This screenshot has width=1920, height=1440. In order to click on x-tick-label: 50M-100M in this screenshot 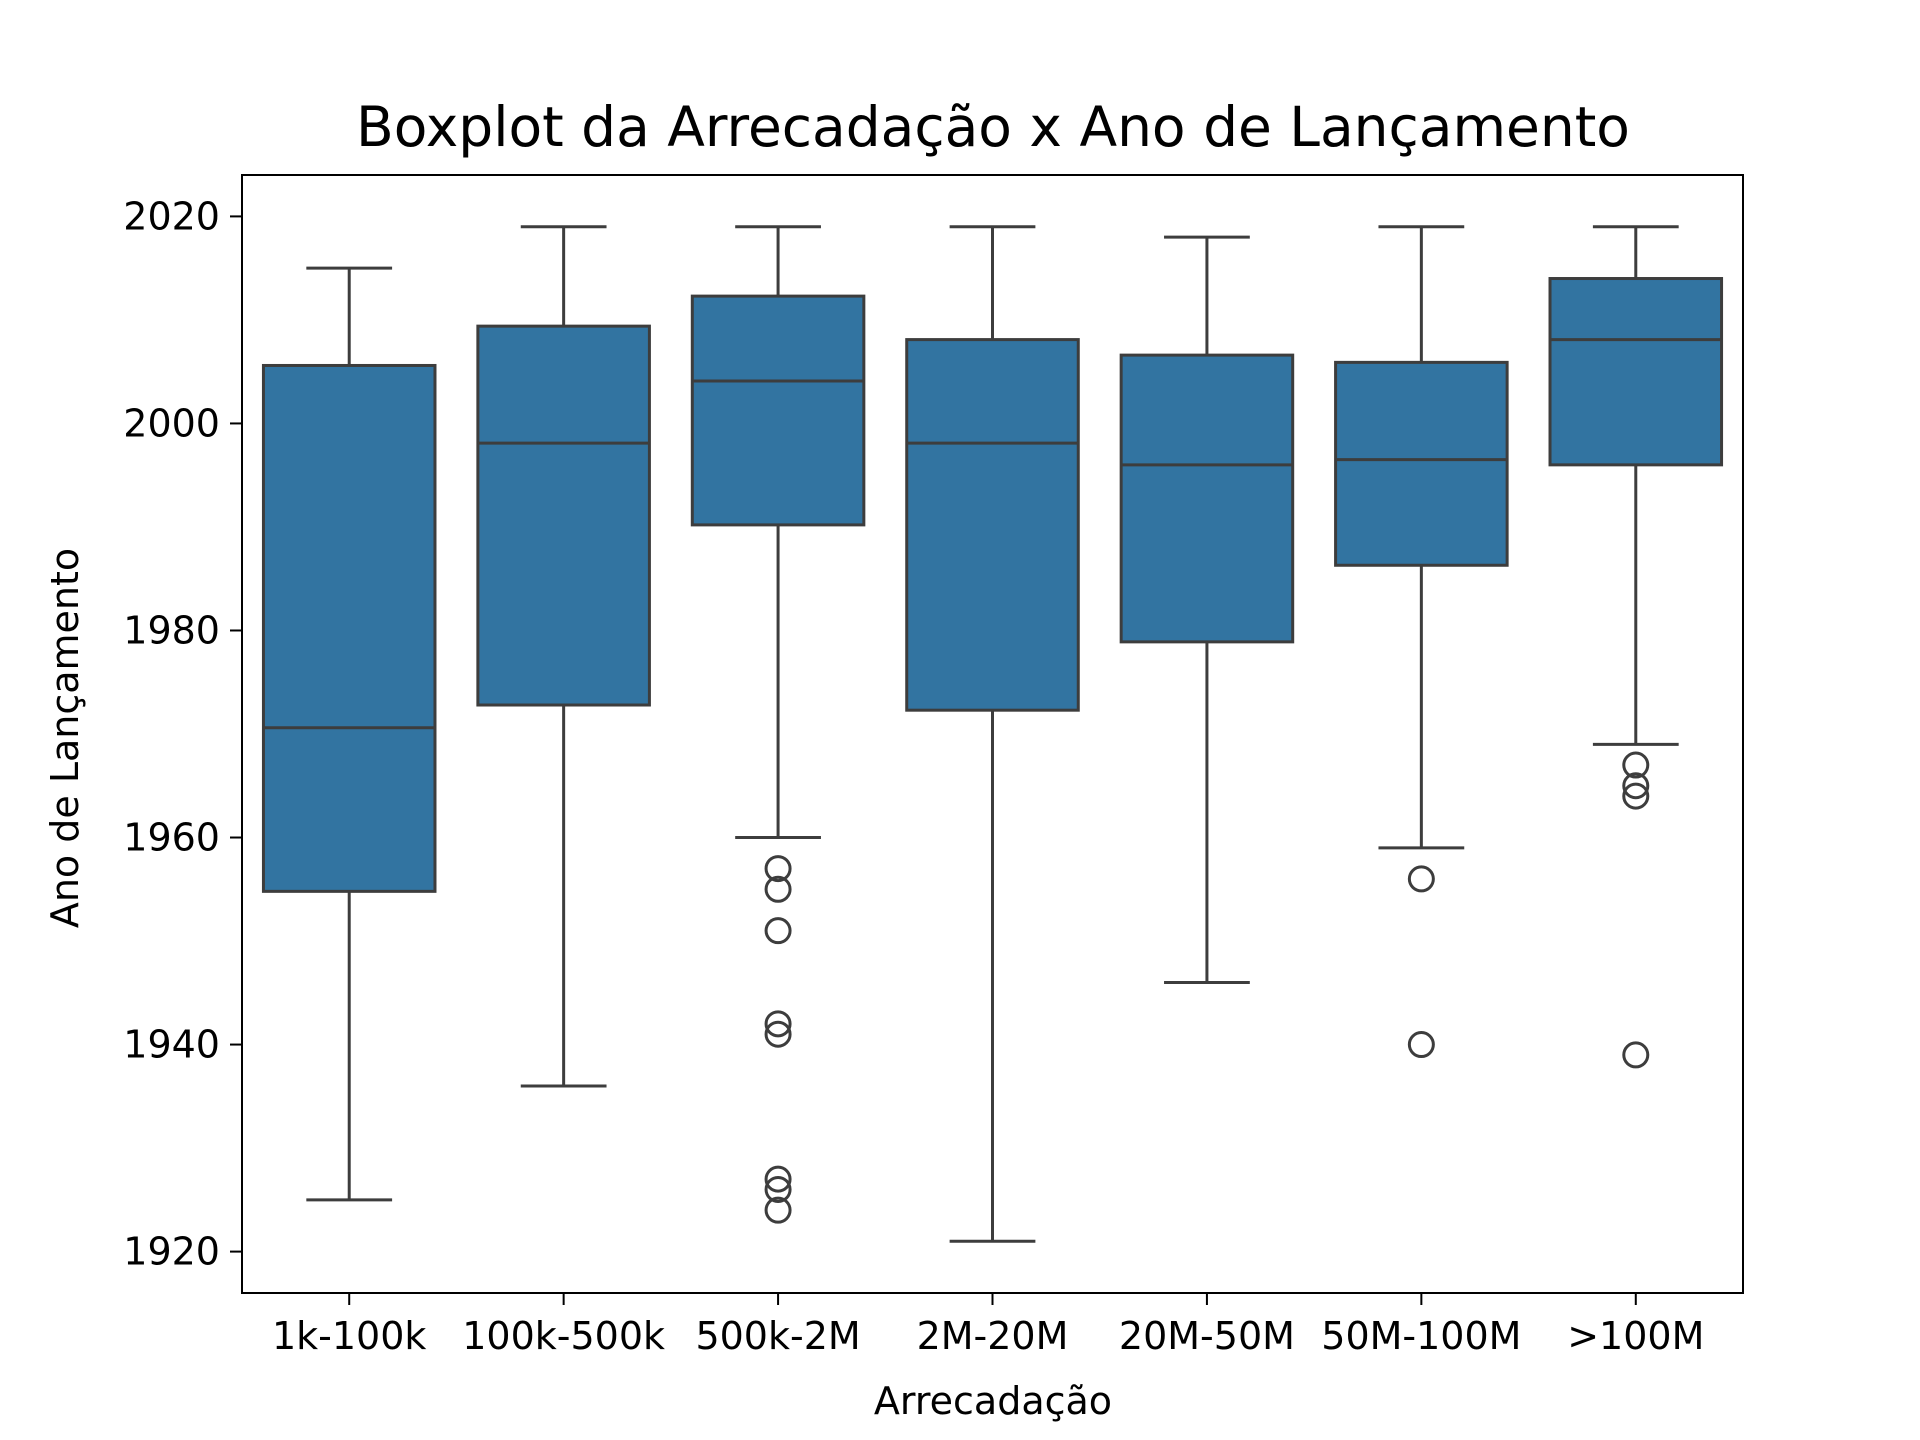, I will do `click(1421, 1336)`.